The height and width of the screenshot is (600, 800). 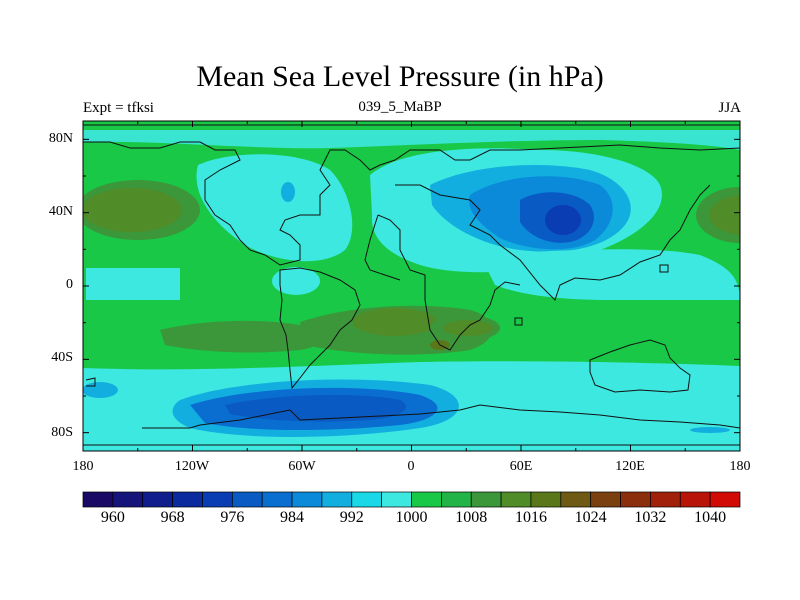 I want to click on colorbar-label: 1032, so click(x=650, y=517).